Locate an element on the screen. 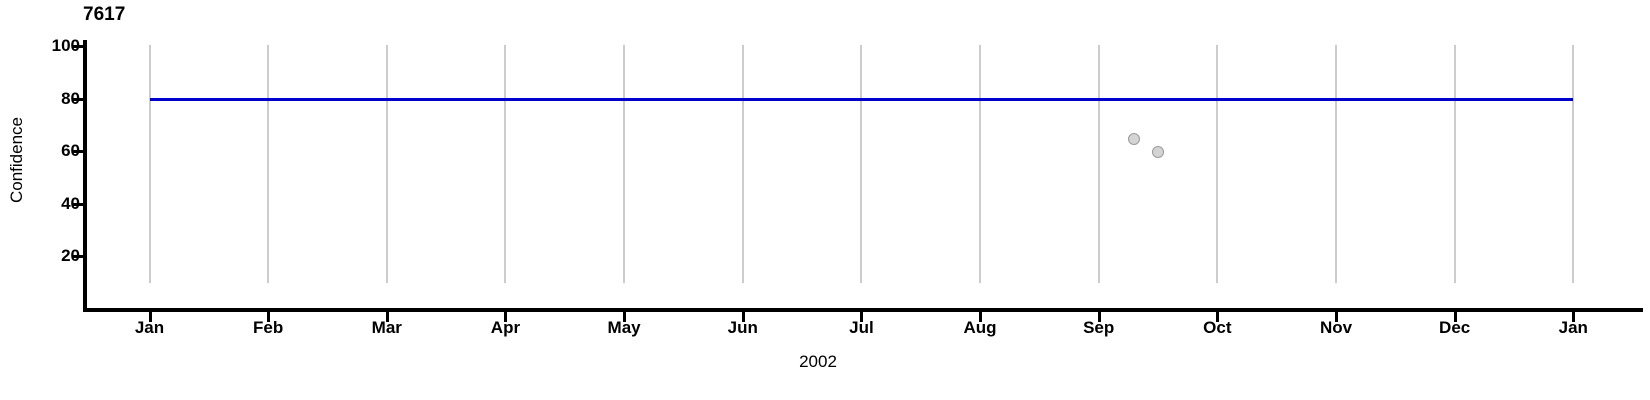 The image size is (1650, 400). x-tick-label-8: Sep is located at coordinates (1099, 327).